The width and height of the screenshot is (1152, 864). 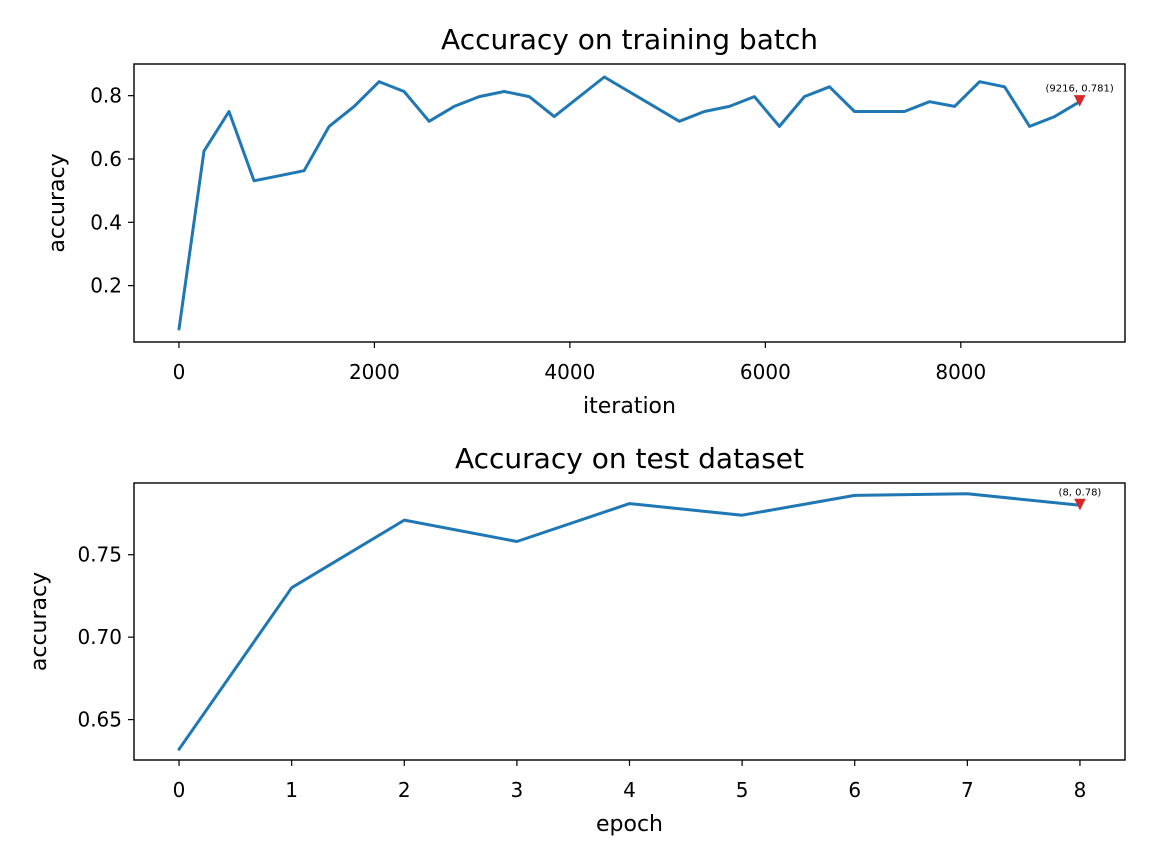 I want to click on x-tick-label: 8000, so click(x=960, y=372).